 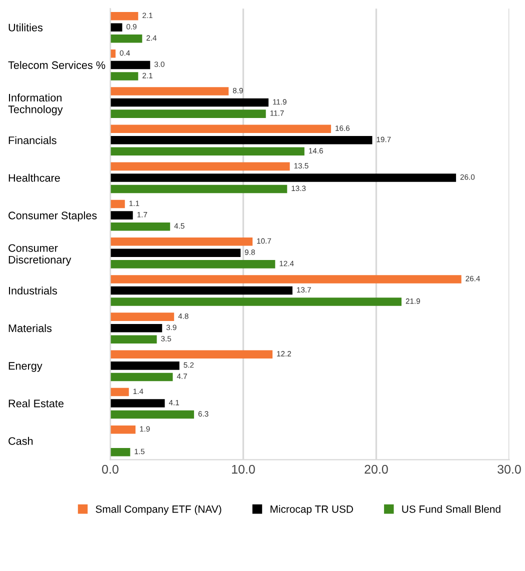 What do you see at coordinates (376, 469) in the screenshot?
I see `x-tick-label: 20.0` at bounding box center [376, 469].